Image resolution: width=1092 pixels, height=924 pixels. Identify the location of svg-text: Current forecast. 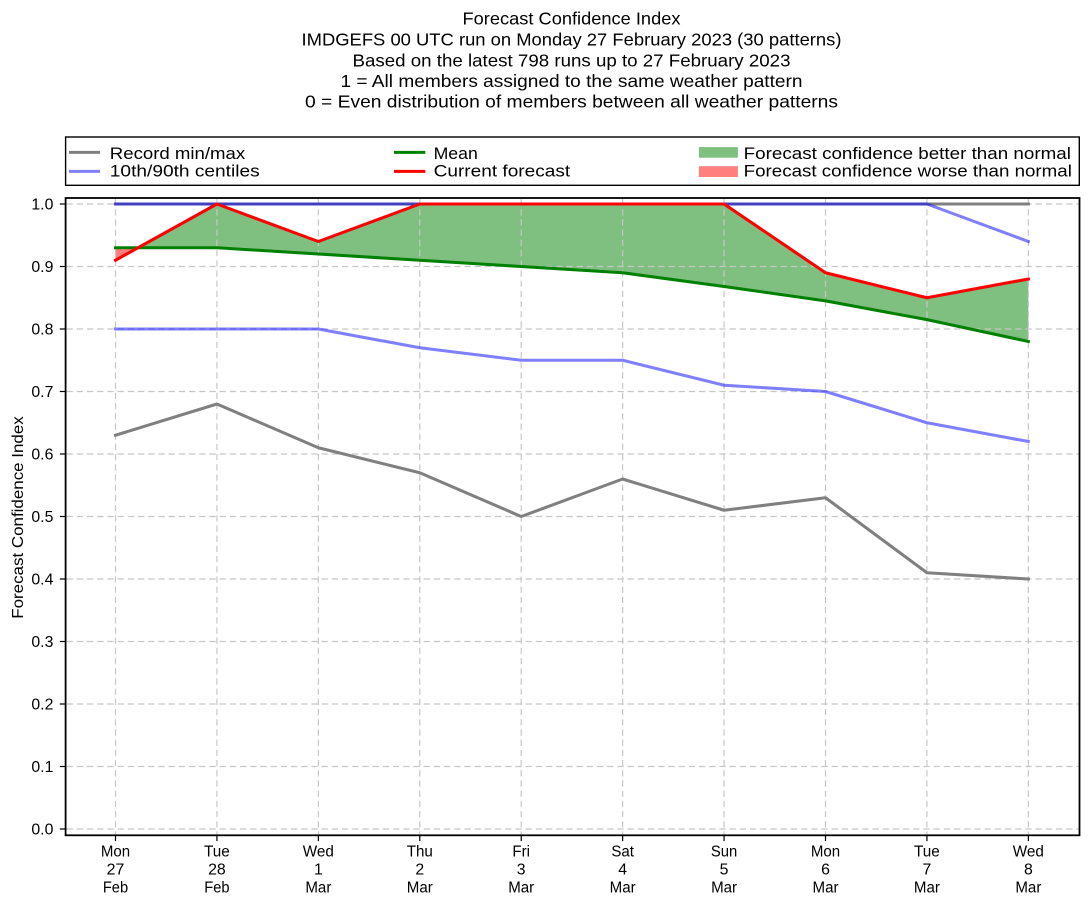
(502, 171).